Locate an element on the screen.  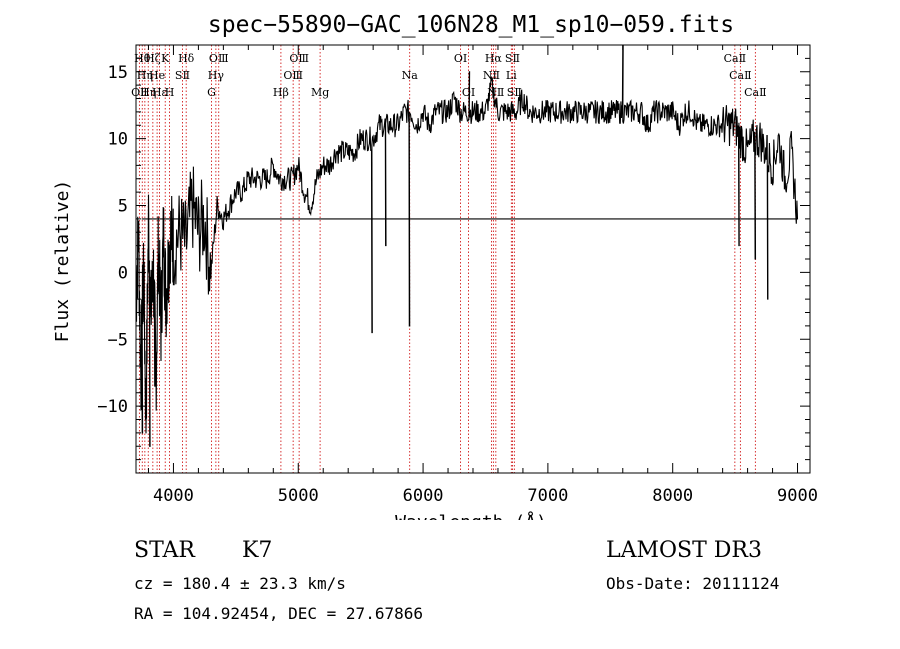
line-label-25: SⅡ is located at coordinates (512, 58).